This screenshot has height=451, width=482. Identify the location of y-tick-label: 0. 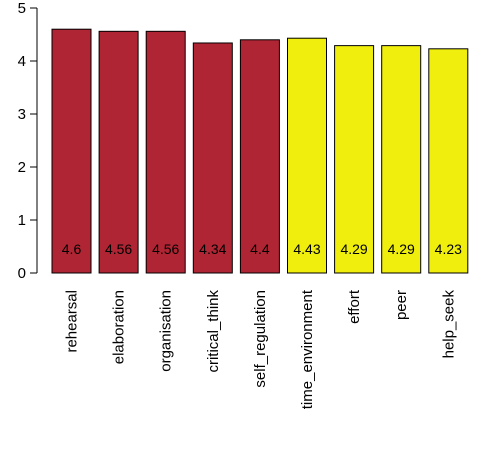
(22, 273).